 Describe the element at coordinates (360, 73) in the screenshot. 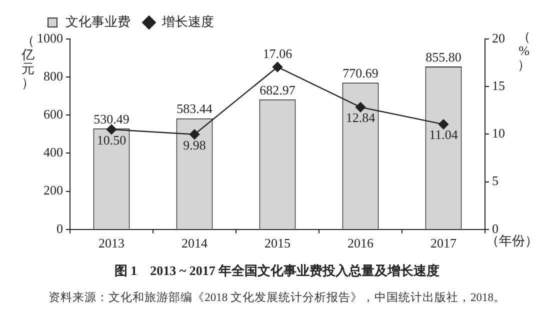

I see `data-label: 770.69` at that location.